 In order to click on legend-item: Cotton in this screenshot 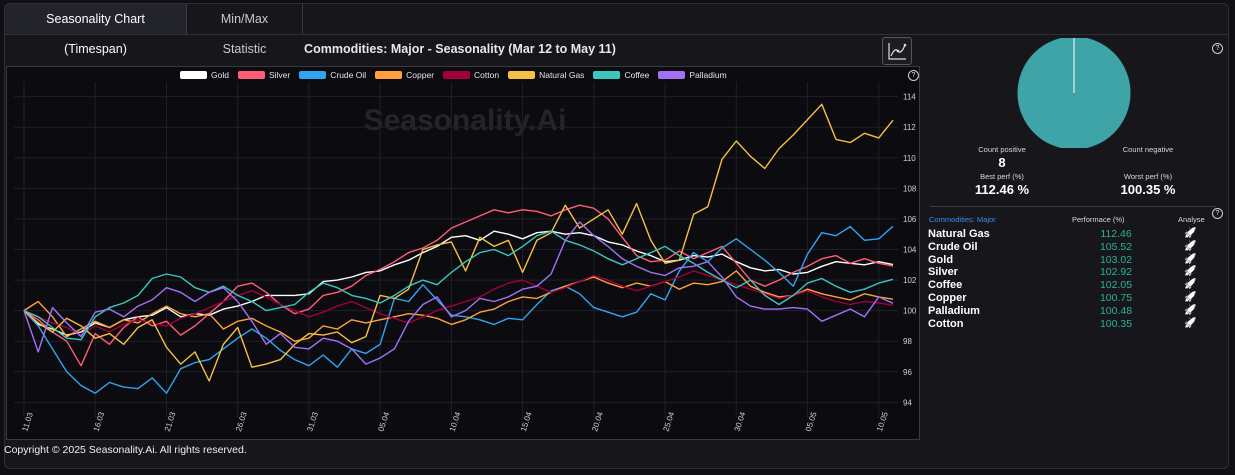, I will do `click(471, 75)`.